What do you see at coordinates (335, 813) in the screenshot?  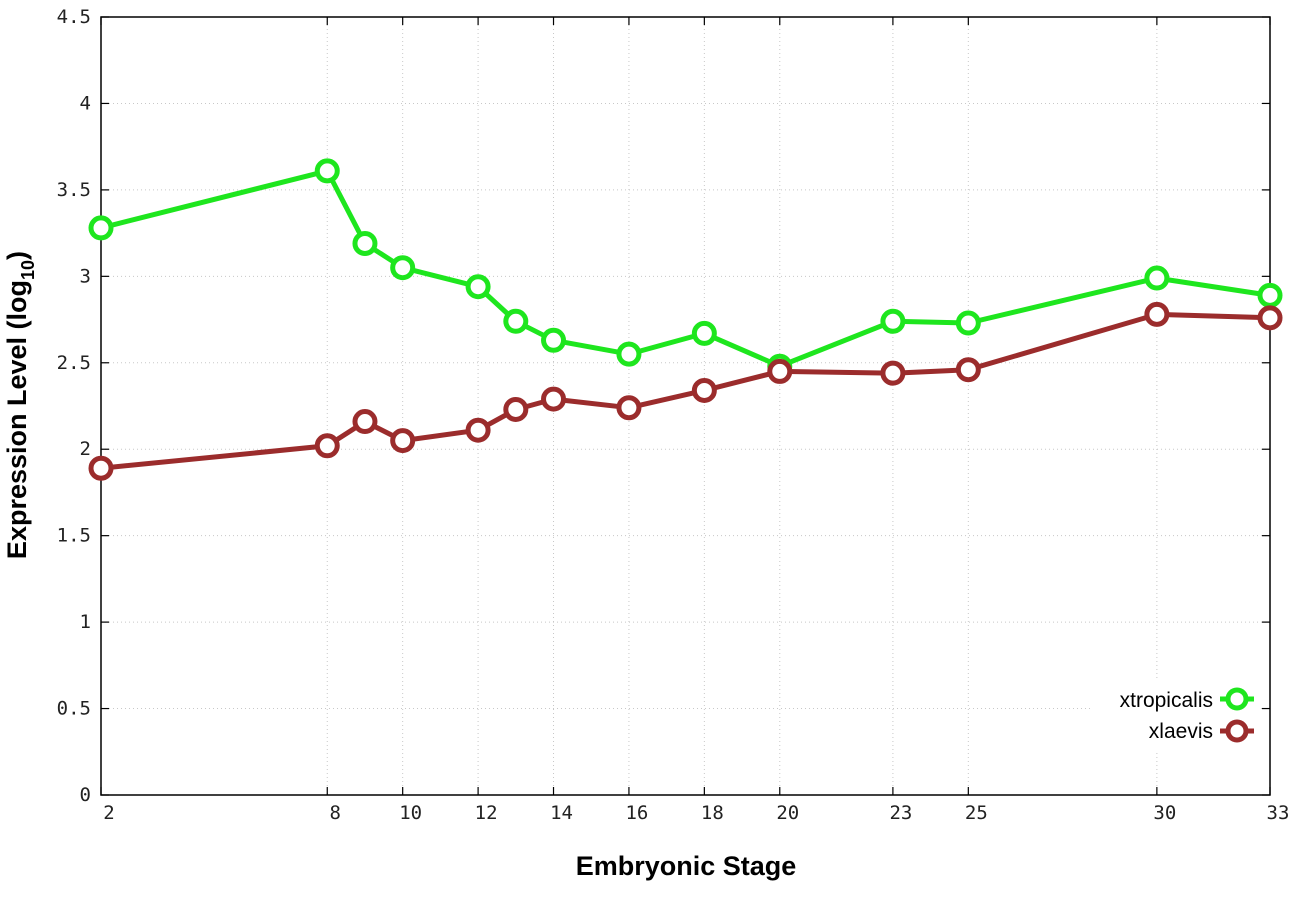 I see `x-tick-label: 8` at bounding box center [335, 813].